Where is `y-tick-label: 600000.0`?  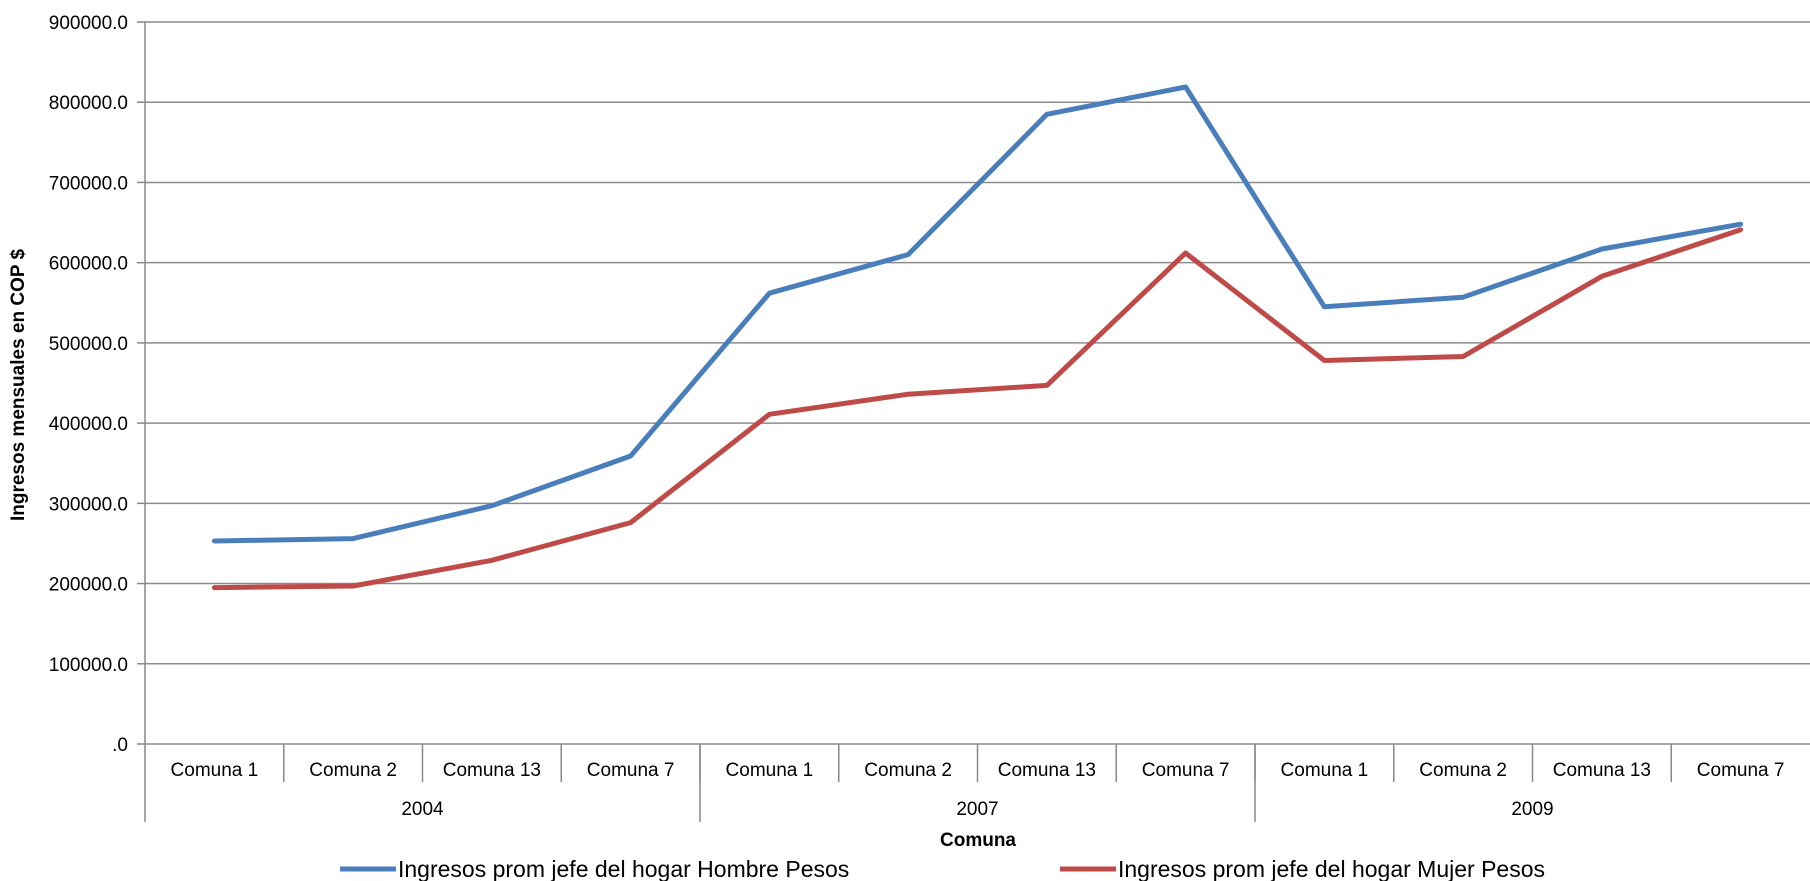
y-tick-label: 600000.0 is located at coordinates (88, 264).